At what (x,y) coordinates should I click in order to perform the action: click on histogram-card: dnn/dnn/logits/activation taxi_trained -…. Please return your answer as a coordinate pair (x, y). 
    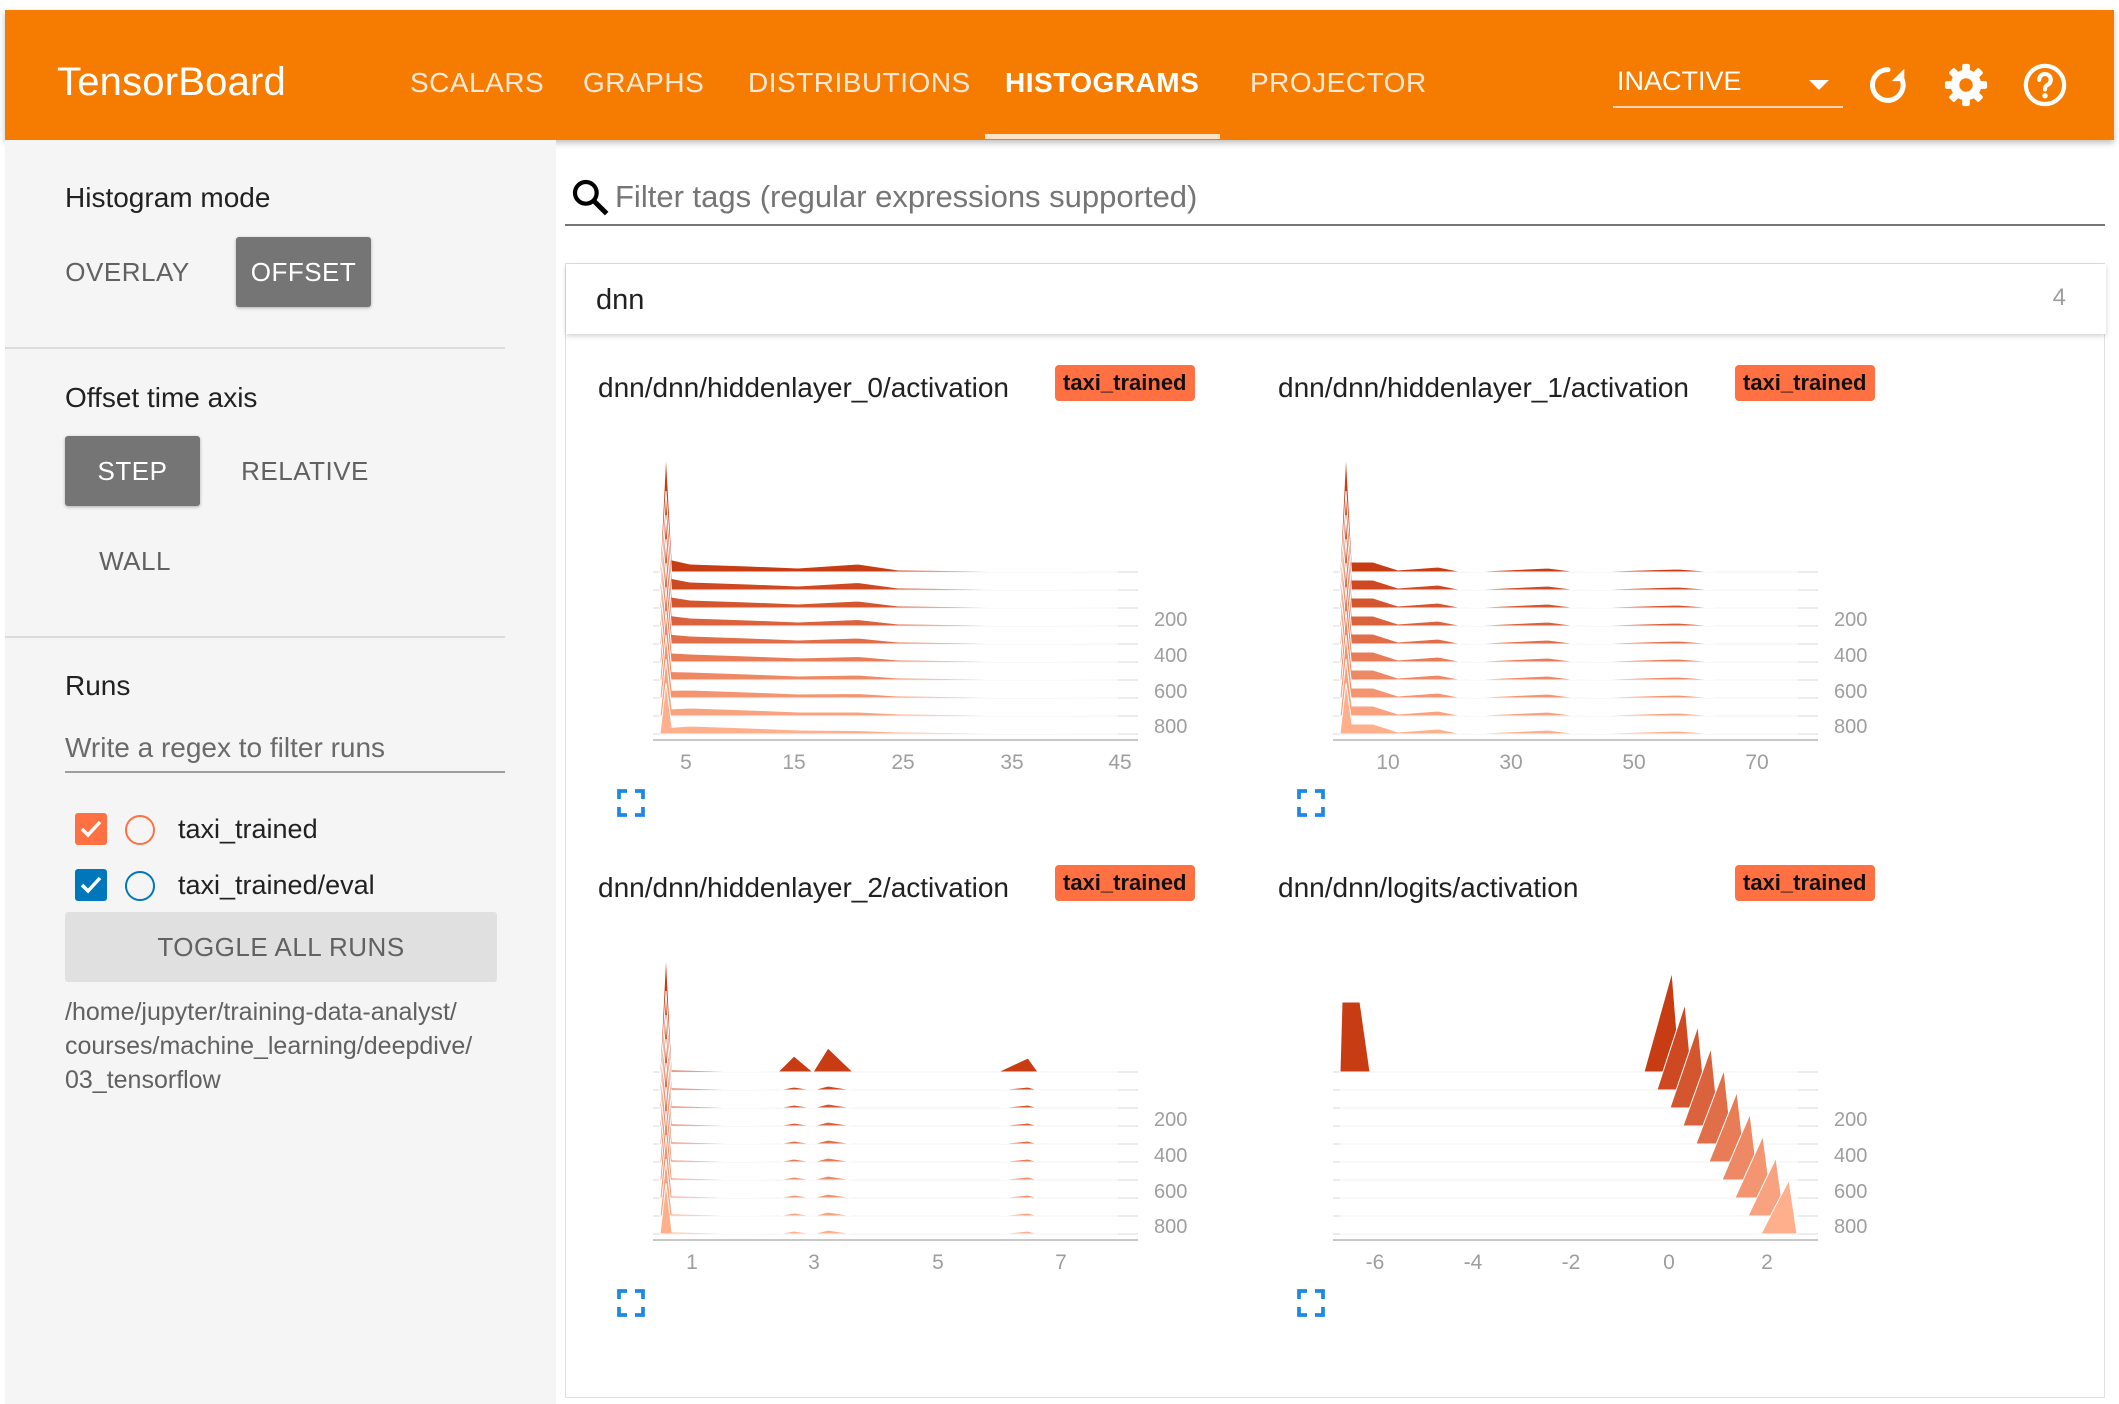
    Looking at the image, I should click on (1578, 1113).